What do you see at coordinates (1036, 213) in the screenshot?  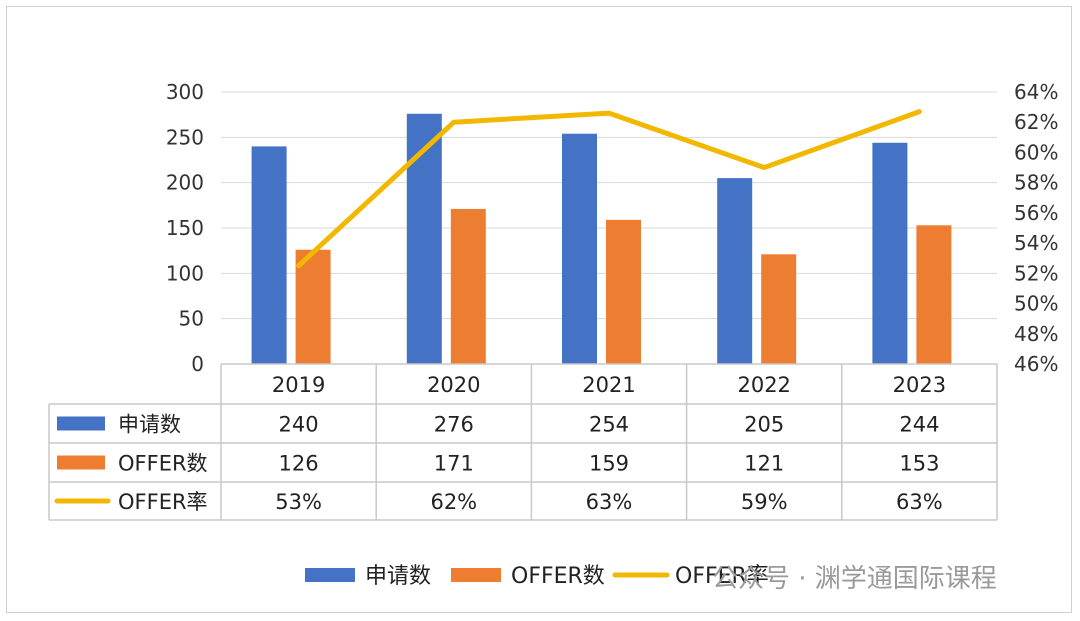 I see `y-right-tick-label: 56%` at bounding box center [1036, 213].